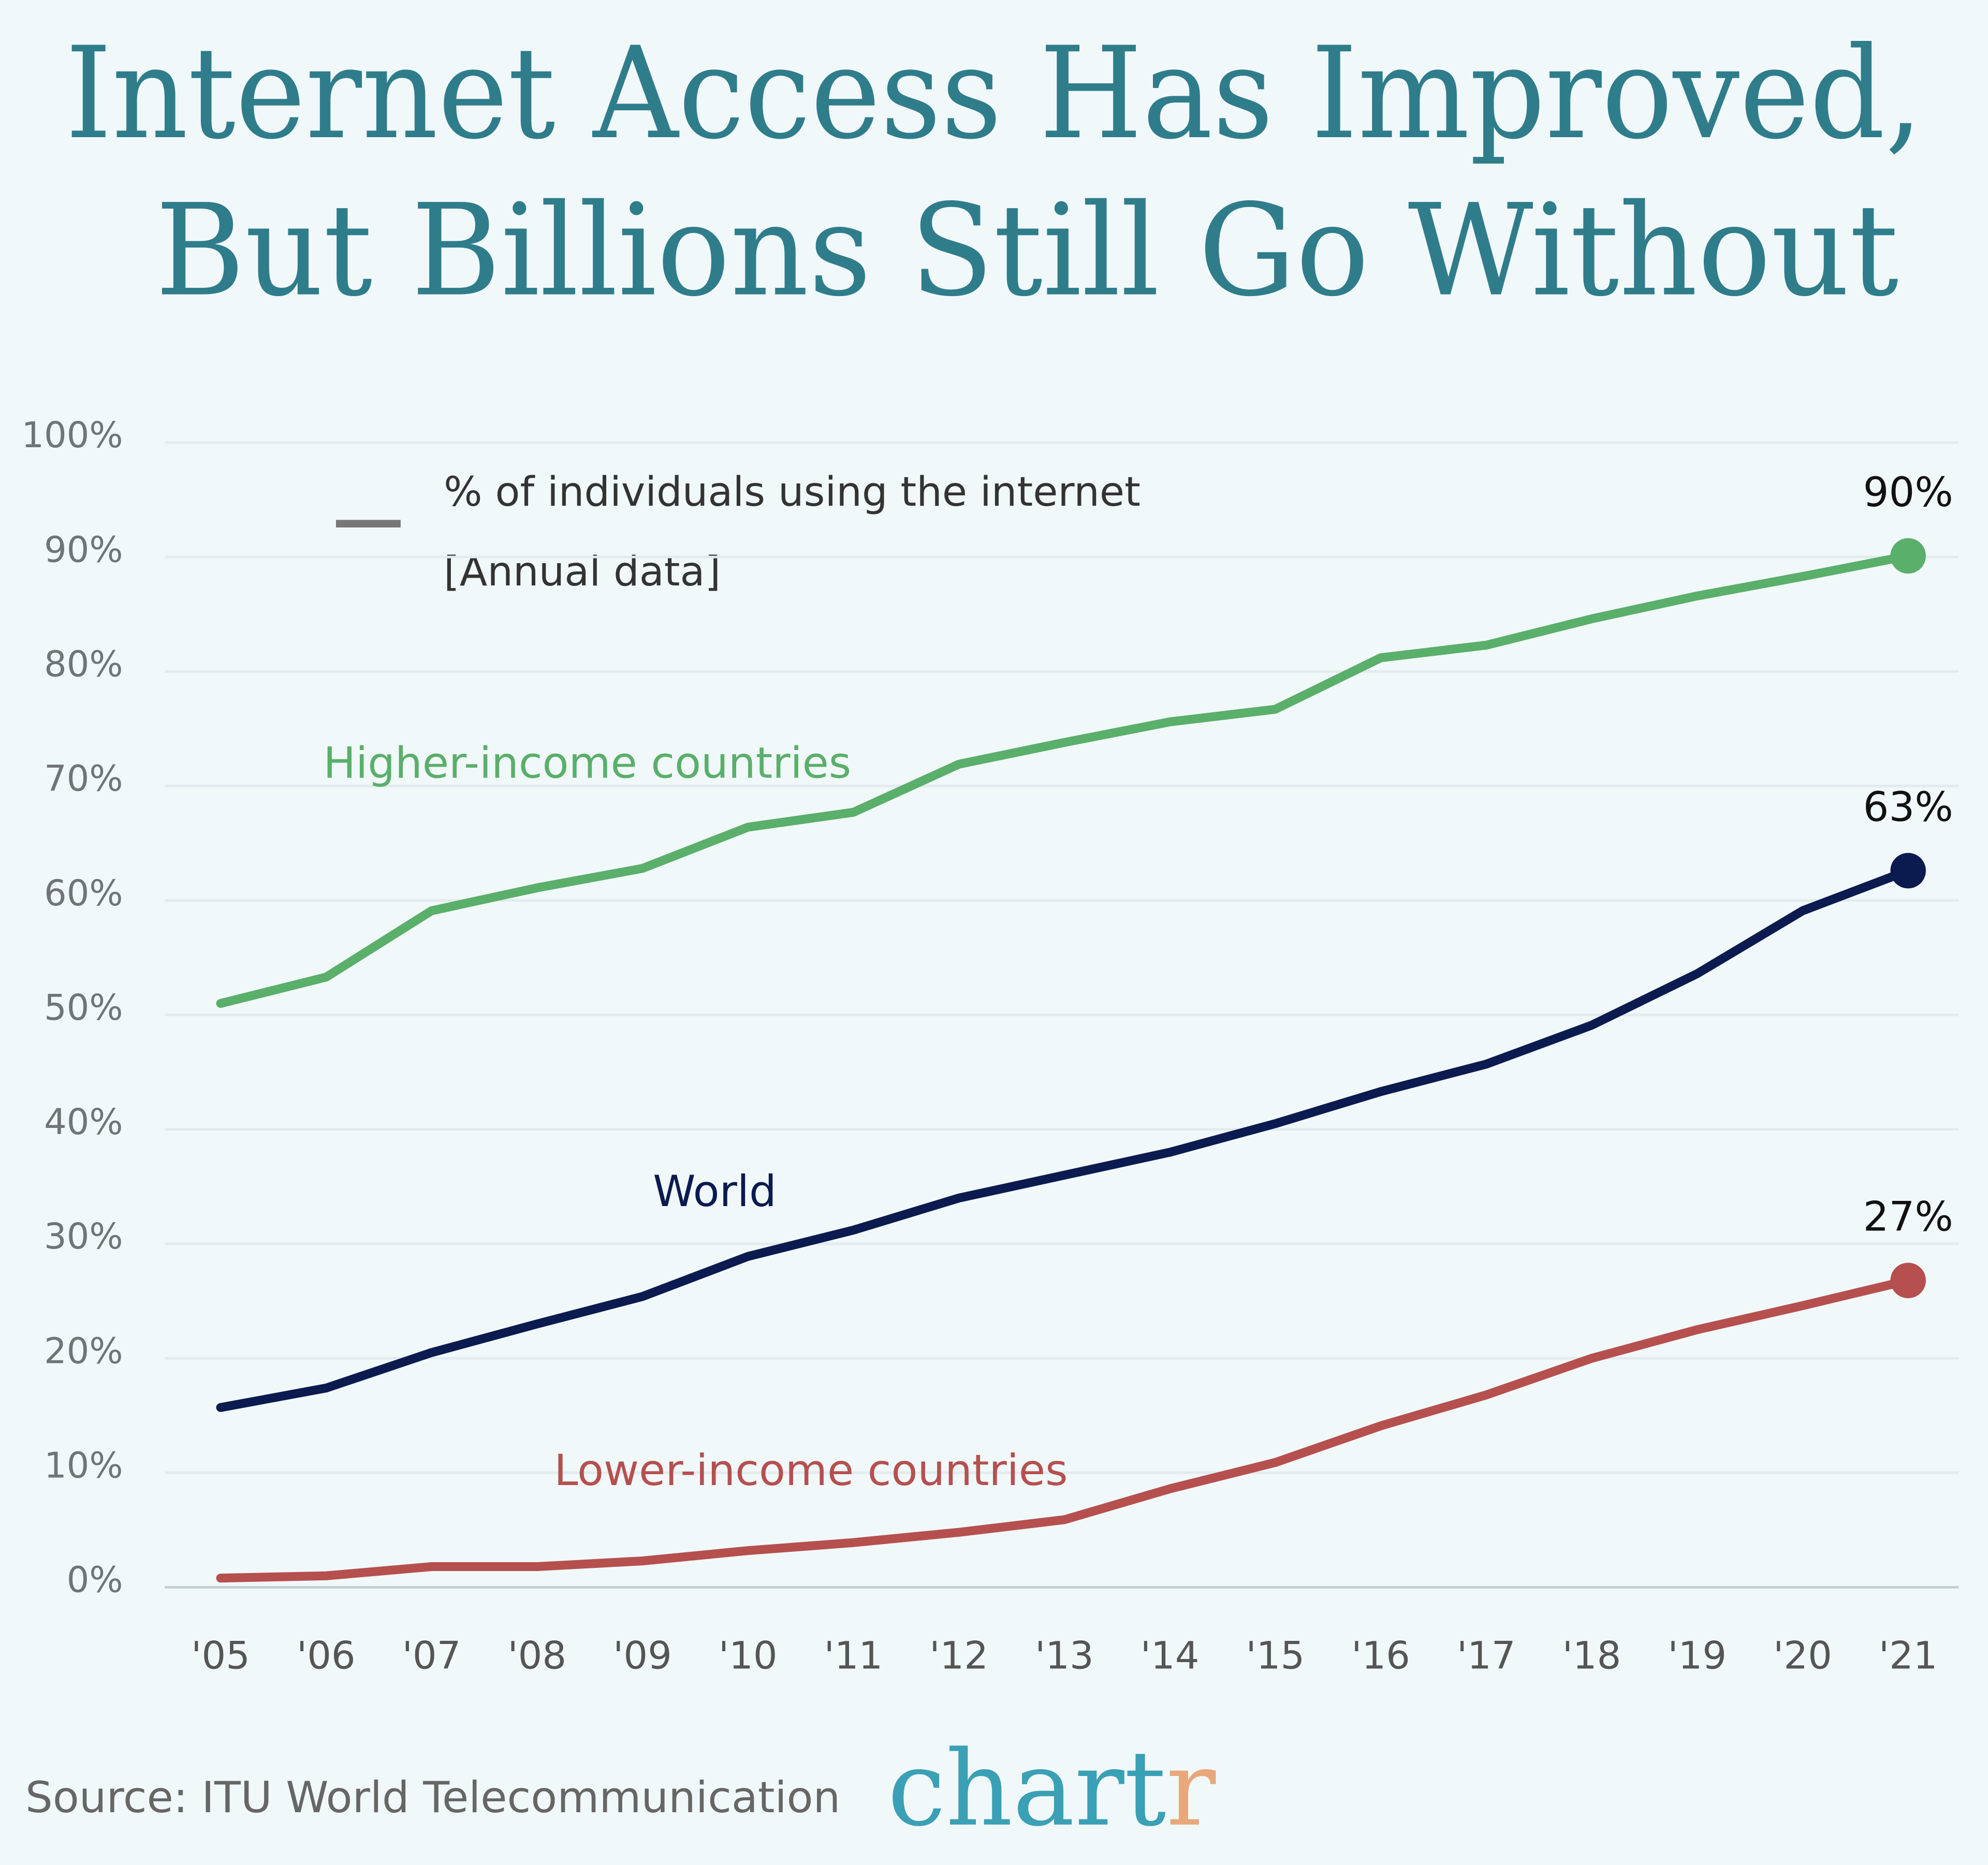  I want to click on y-tick-label: 10%, so click(83, 1466).